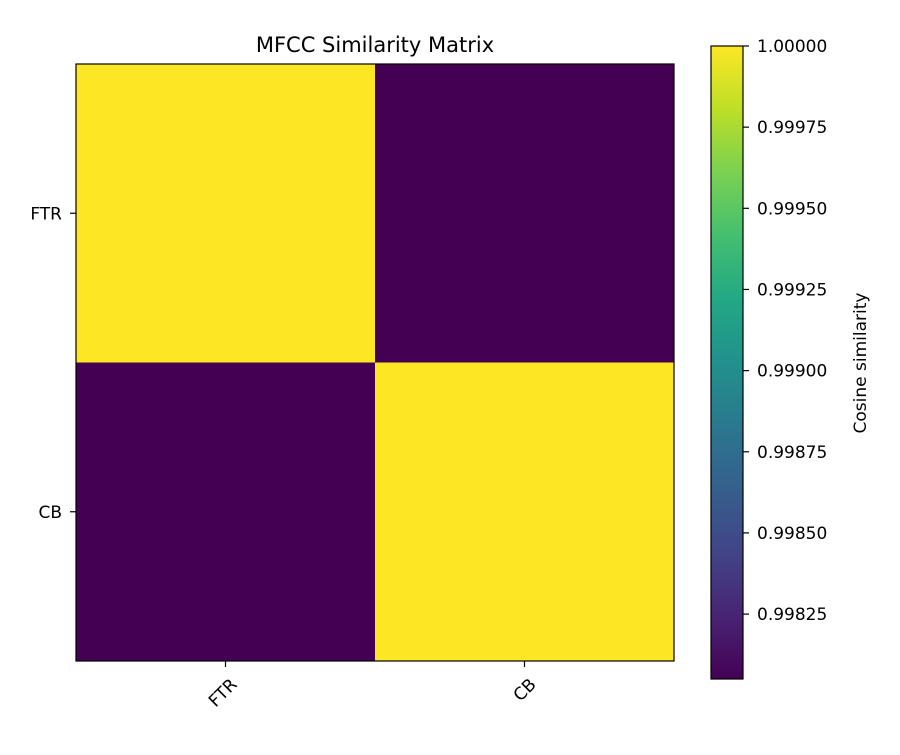 The image size is (900, 755). What do you see at coordinates (727, 362) in the screenshot?
I see `colorbar` at bounding box center [727, 362].